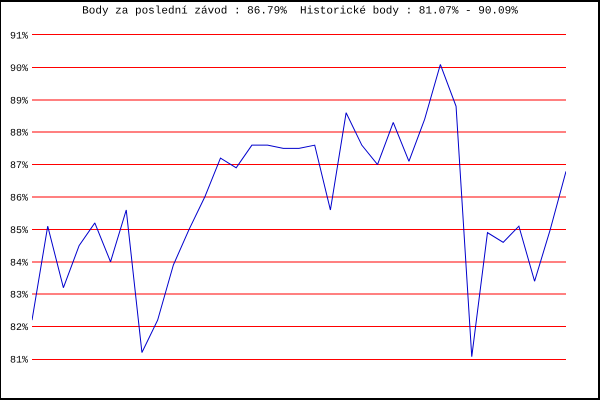  I want to click on chart-title: Body za poslední závod : 86.79% Historické body : 81.07% - 90.09%, so click(300, 12).